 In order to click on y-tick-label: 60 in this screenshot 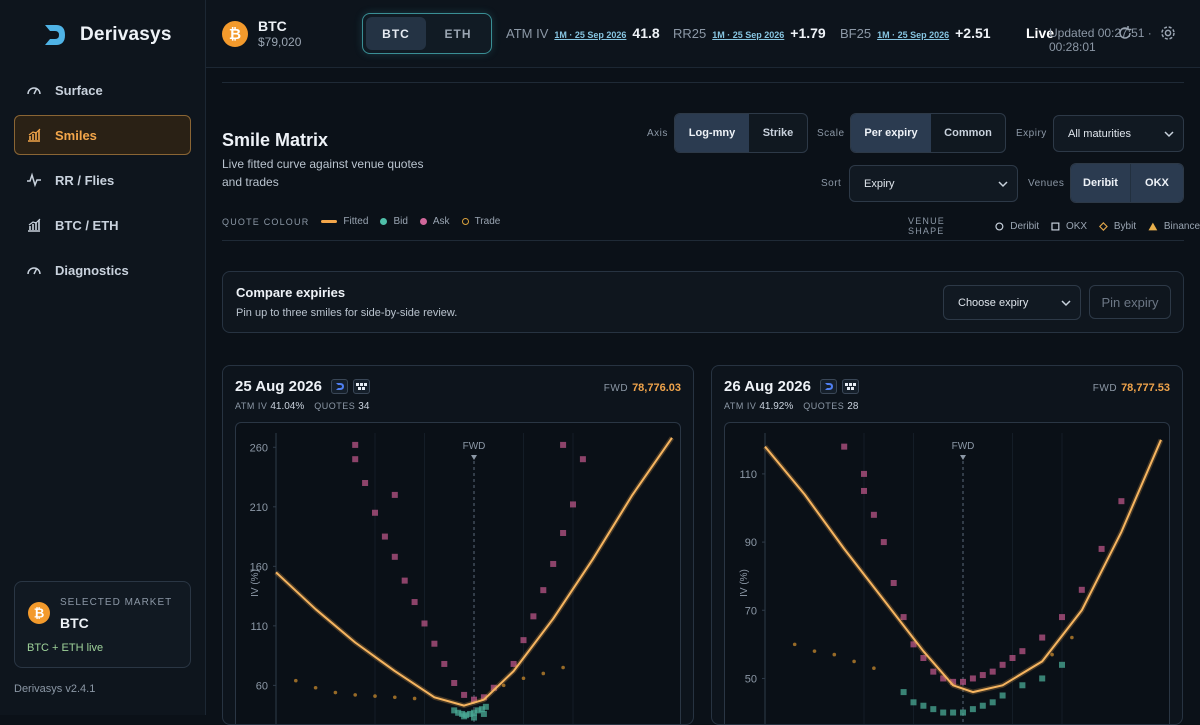, I will do `click(262, 686)`.